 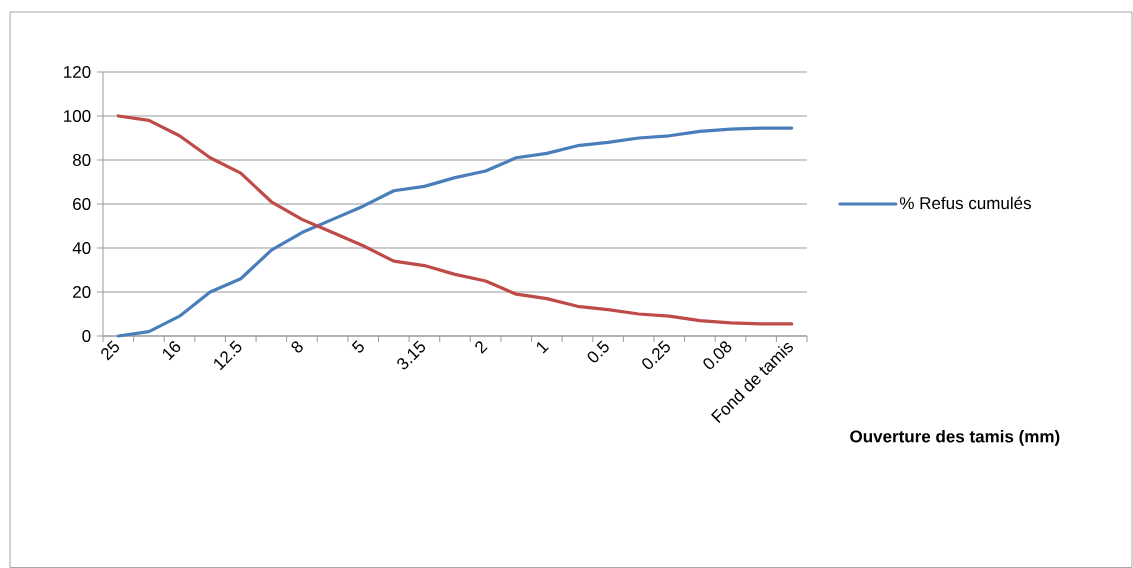 What do you see at coordinates (965, 203) in the screenshot?
I see `legend-label: % Refus cumulés` at bounding box center [965, 203].